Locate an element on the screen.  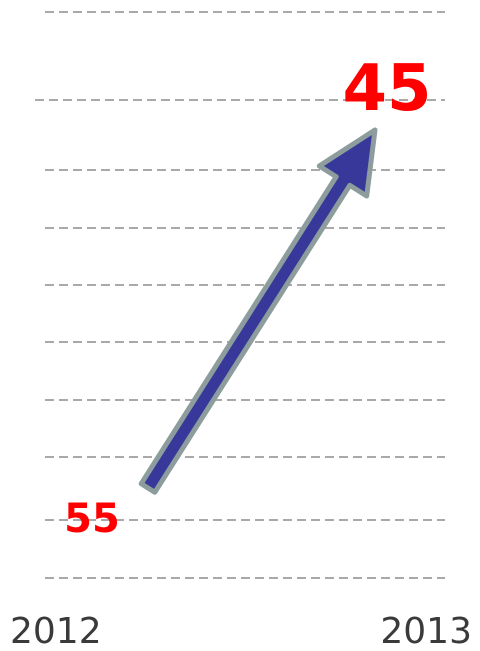
start-value: 55 is located at coordinates (92, 519).